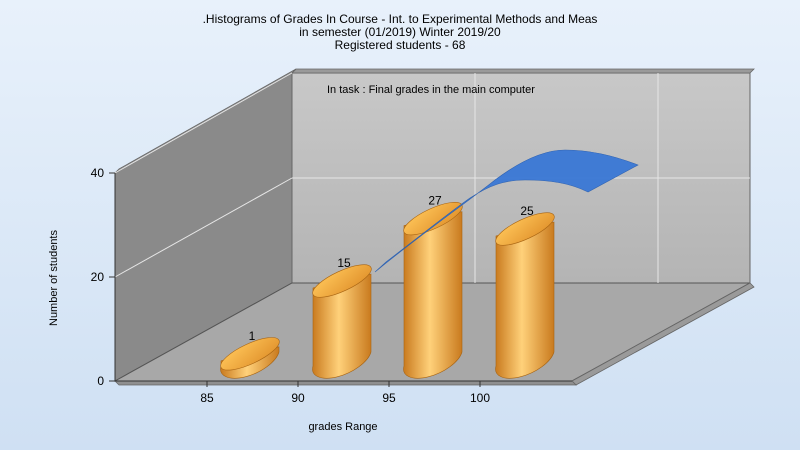  I want to click on x-axis-title: grades Range, so click(342, 427).